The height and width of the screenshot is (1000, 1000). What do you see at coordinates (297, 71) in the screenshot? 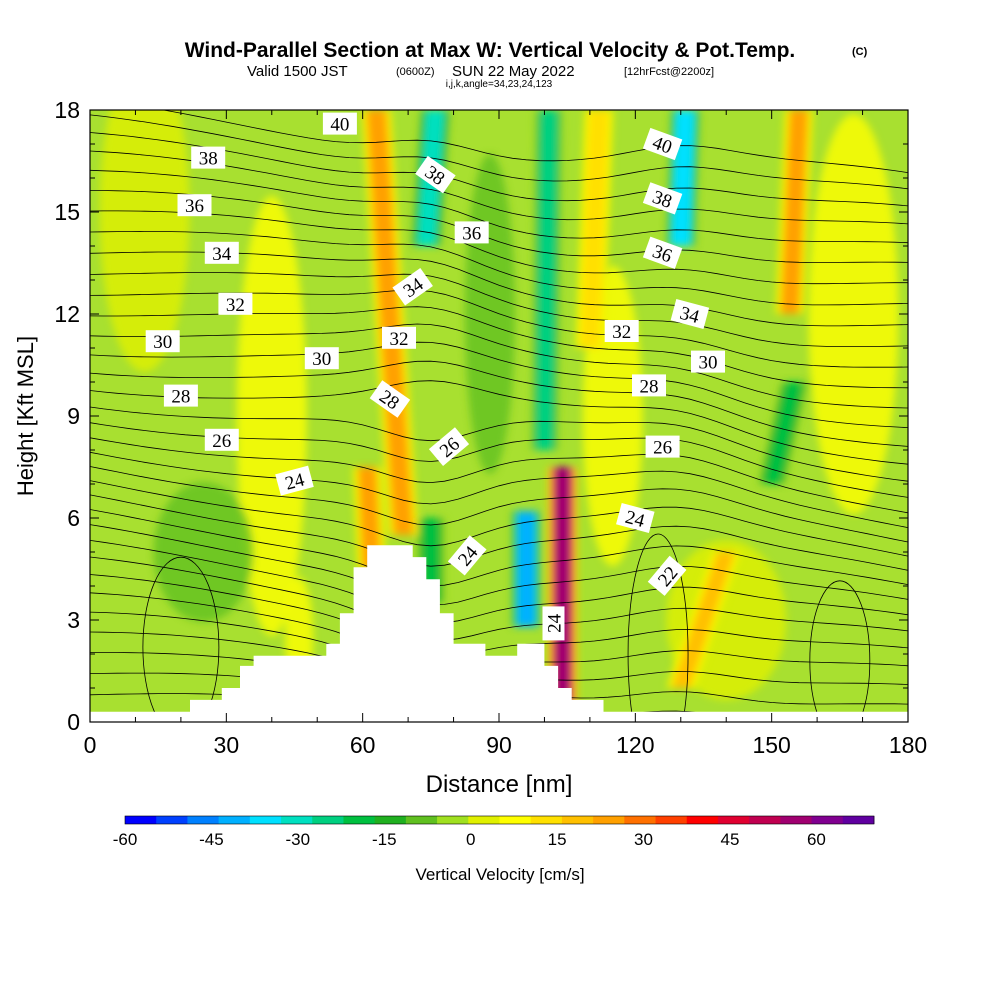
I see `subtitle-valid: Valid 1500 JST` at bounding box center [297, 71].